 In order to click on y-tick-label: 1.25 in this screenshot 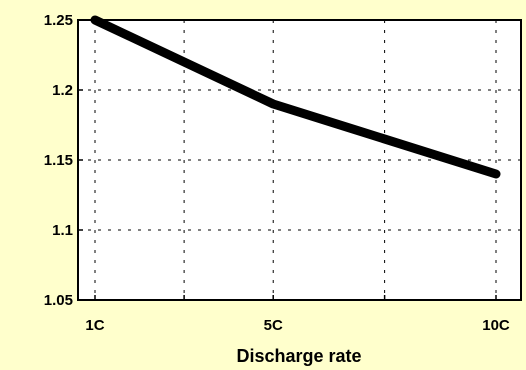, I will do `click(58, 20)`.